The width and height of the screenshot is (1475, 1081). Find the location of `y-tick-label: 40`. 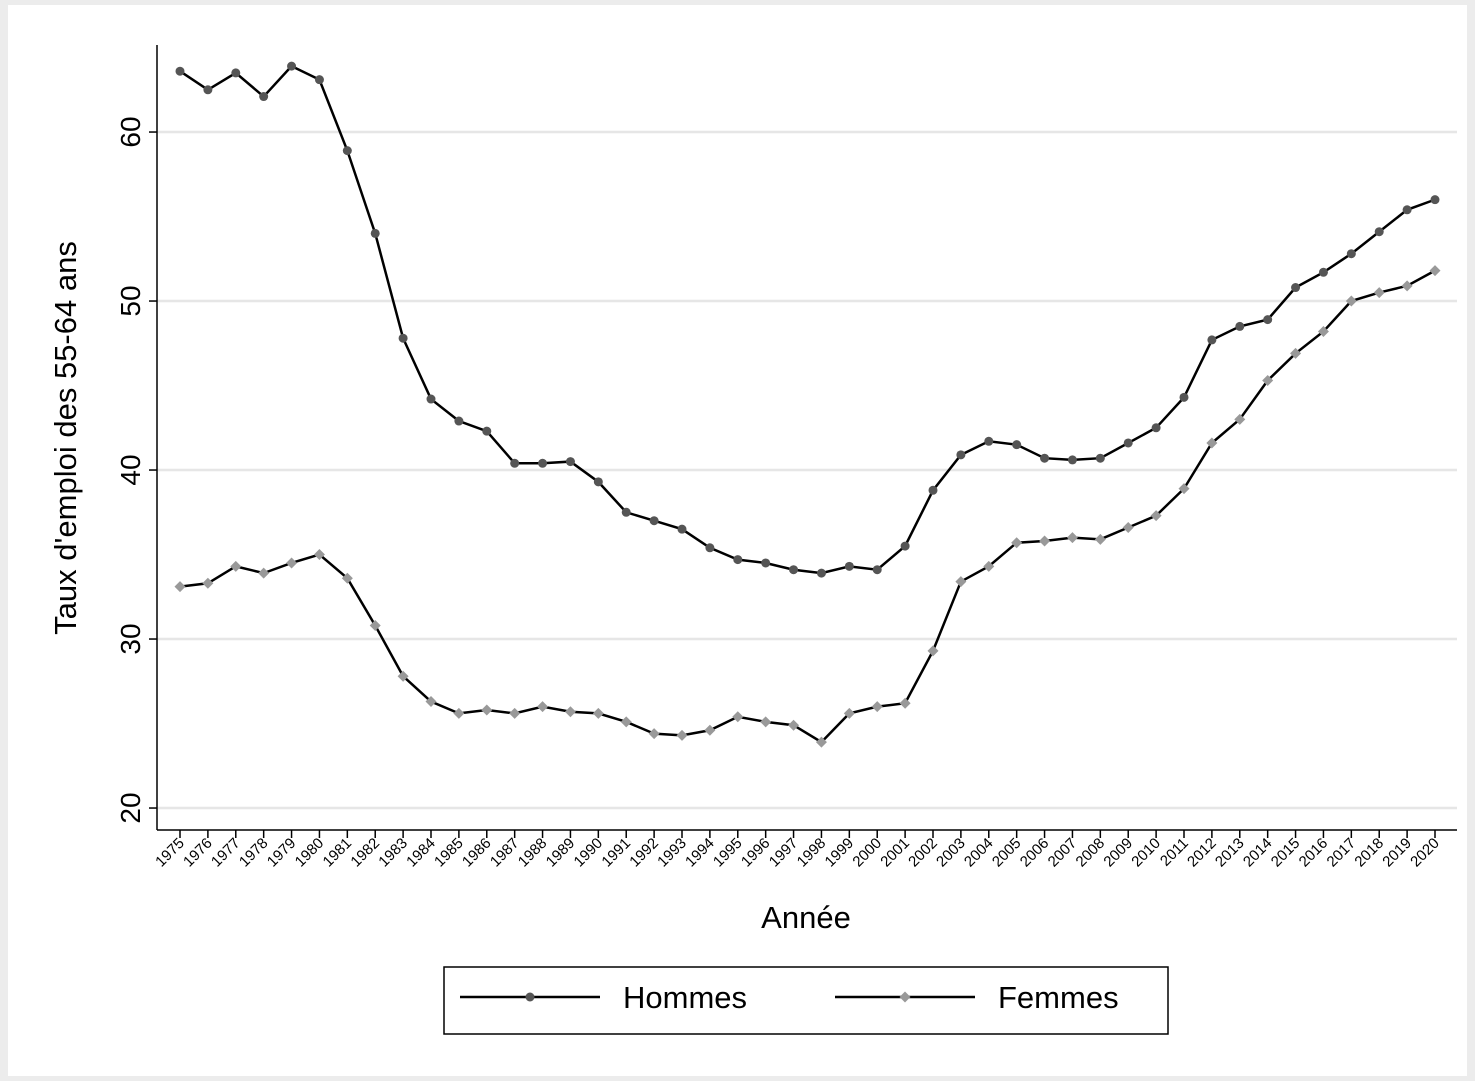

y-tick-label: 40 is located at coordinates (130, 469).